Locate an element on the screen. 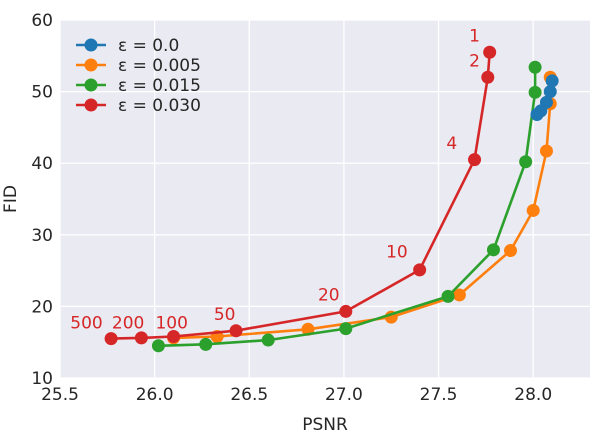 This screenshot has height=447, width=598. point-annotation: 2 is located at coordinates (474, 62).